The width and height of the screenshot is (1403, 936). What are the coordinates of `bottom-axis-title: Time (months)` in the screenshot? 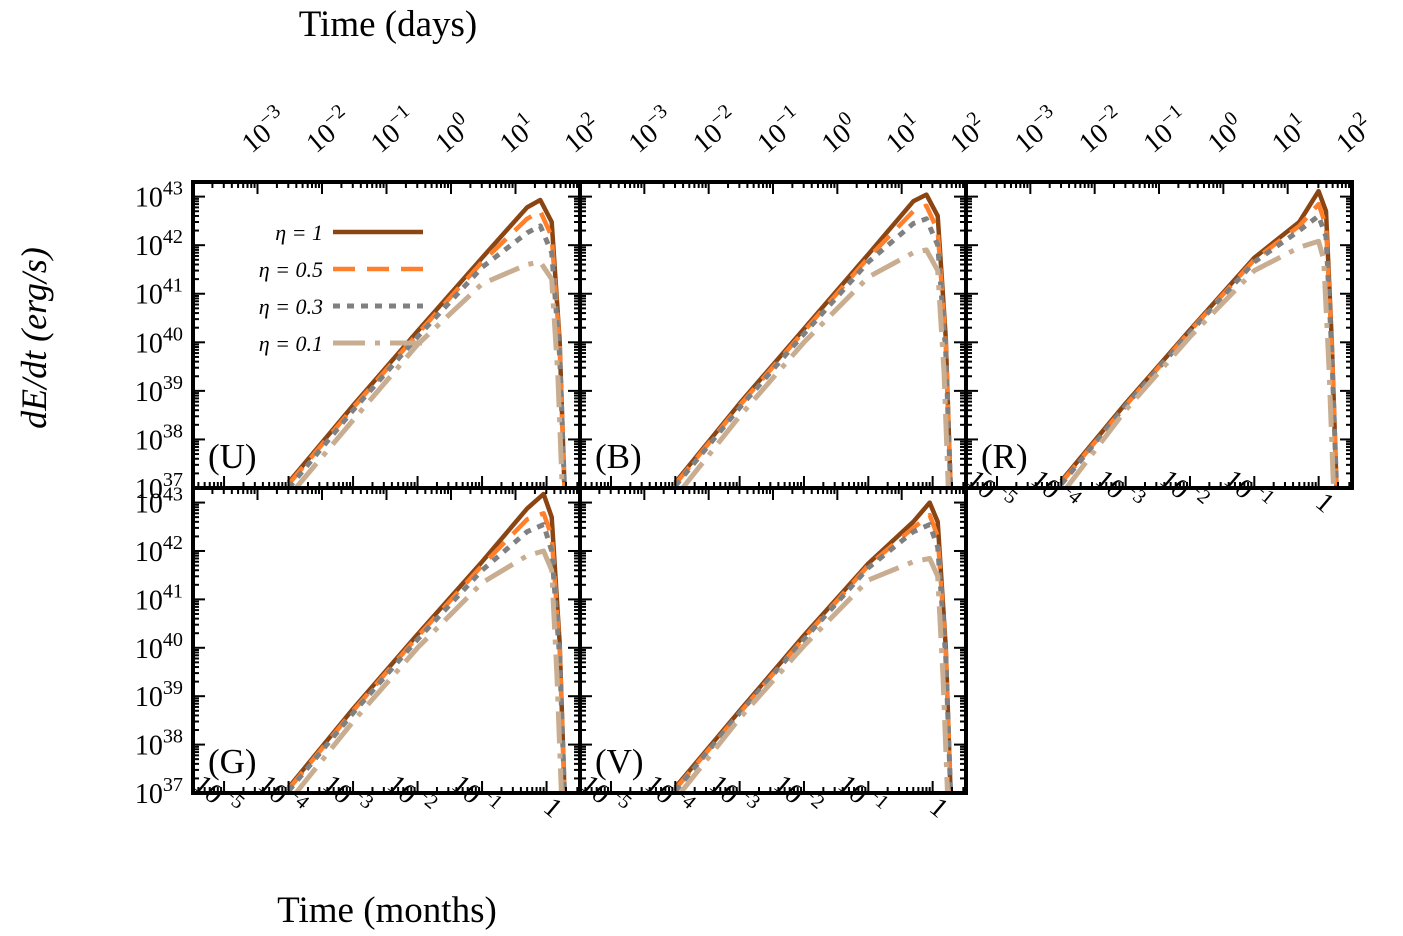 It's located at (387, 910).